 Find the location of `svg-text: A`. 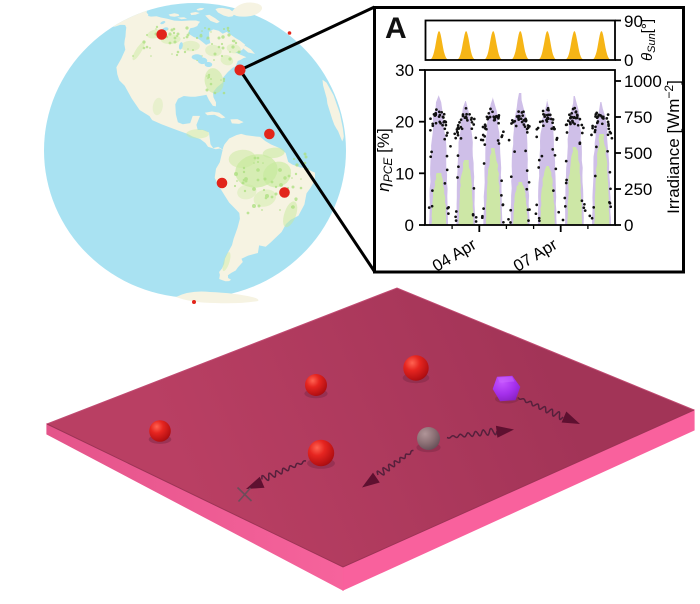

svg-text: A is located at coordinates (396, 28).